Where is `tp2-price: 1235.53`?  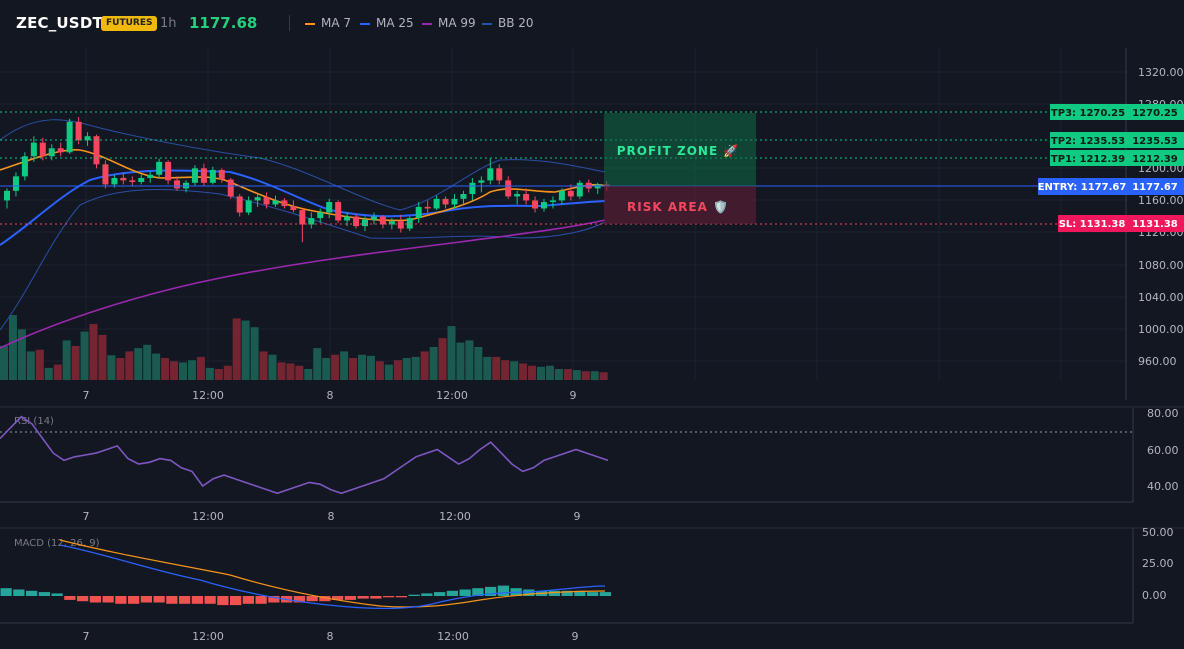
tp2-price: 1235.53 is located at coordinates (1155, 141).